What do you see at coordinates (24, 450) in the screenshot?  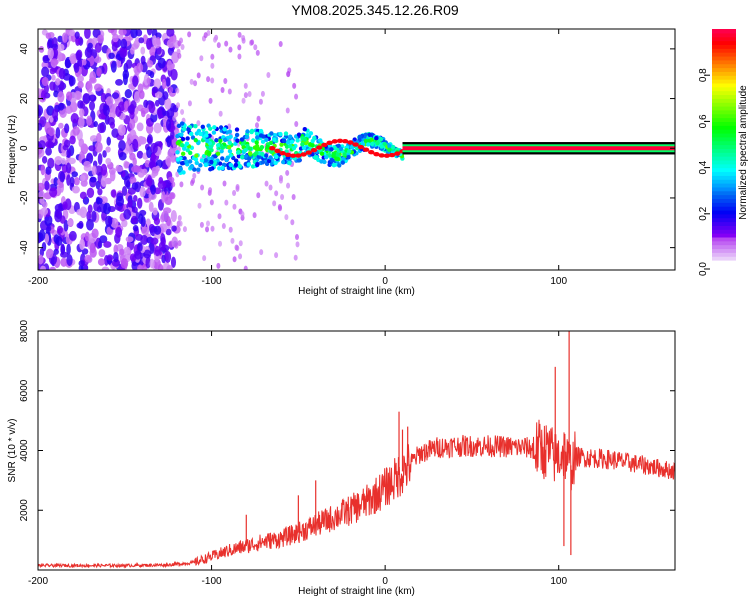 I see `snr-y-tick-label: 4000` at bounding box center [24, 450].